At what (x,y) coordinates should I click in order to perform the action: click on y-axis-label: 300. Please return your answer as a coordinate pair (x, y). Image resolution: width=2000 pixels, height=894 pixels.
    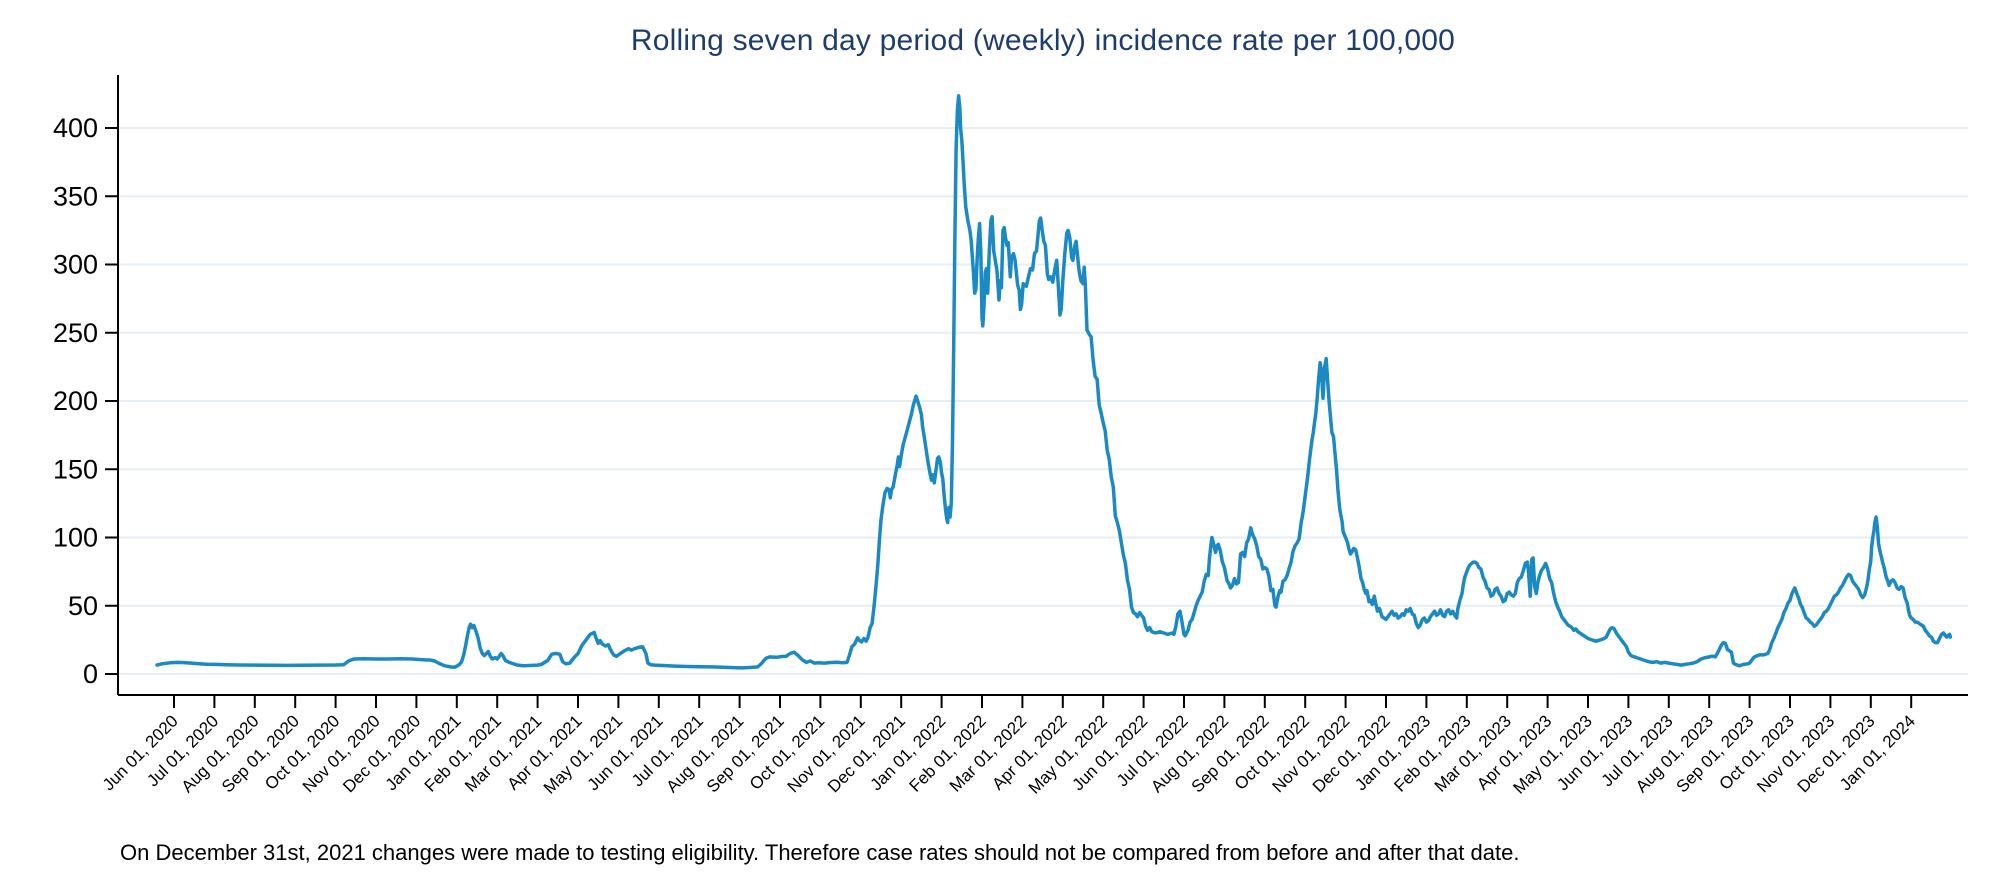
    Looking at the image, I should click on (75, 265).